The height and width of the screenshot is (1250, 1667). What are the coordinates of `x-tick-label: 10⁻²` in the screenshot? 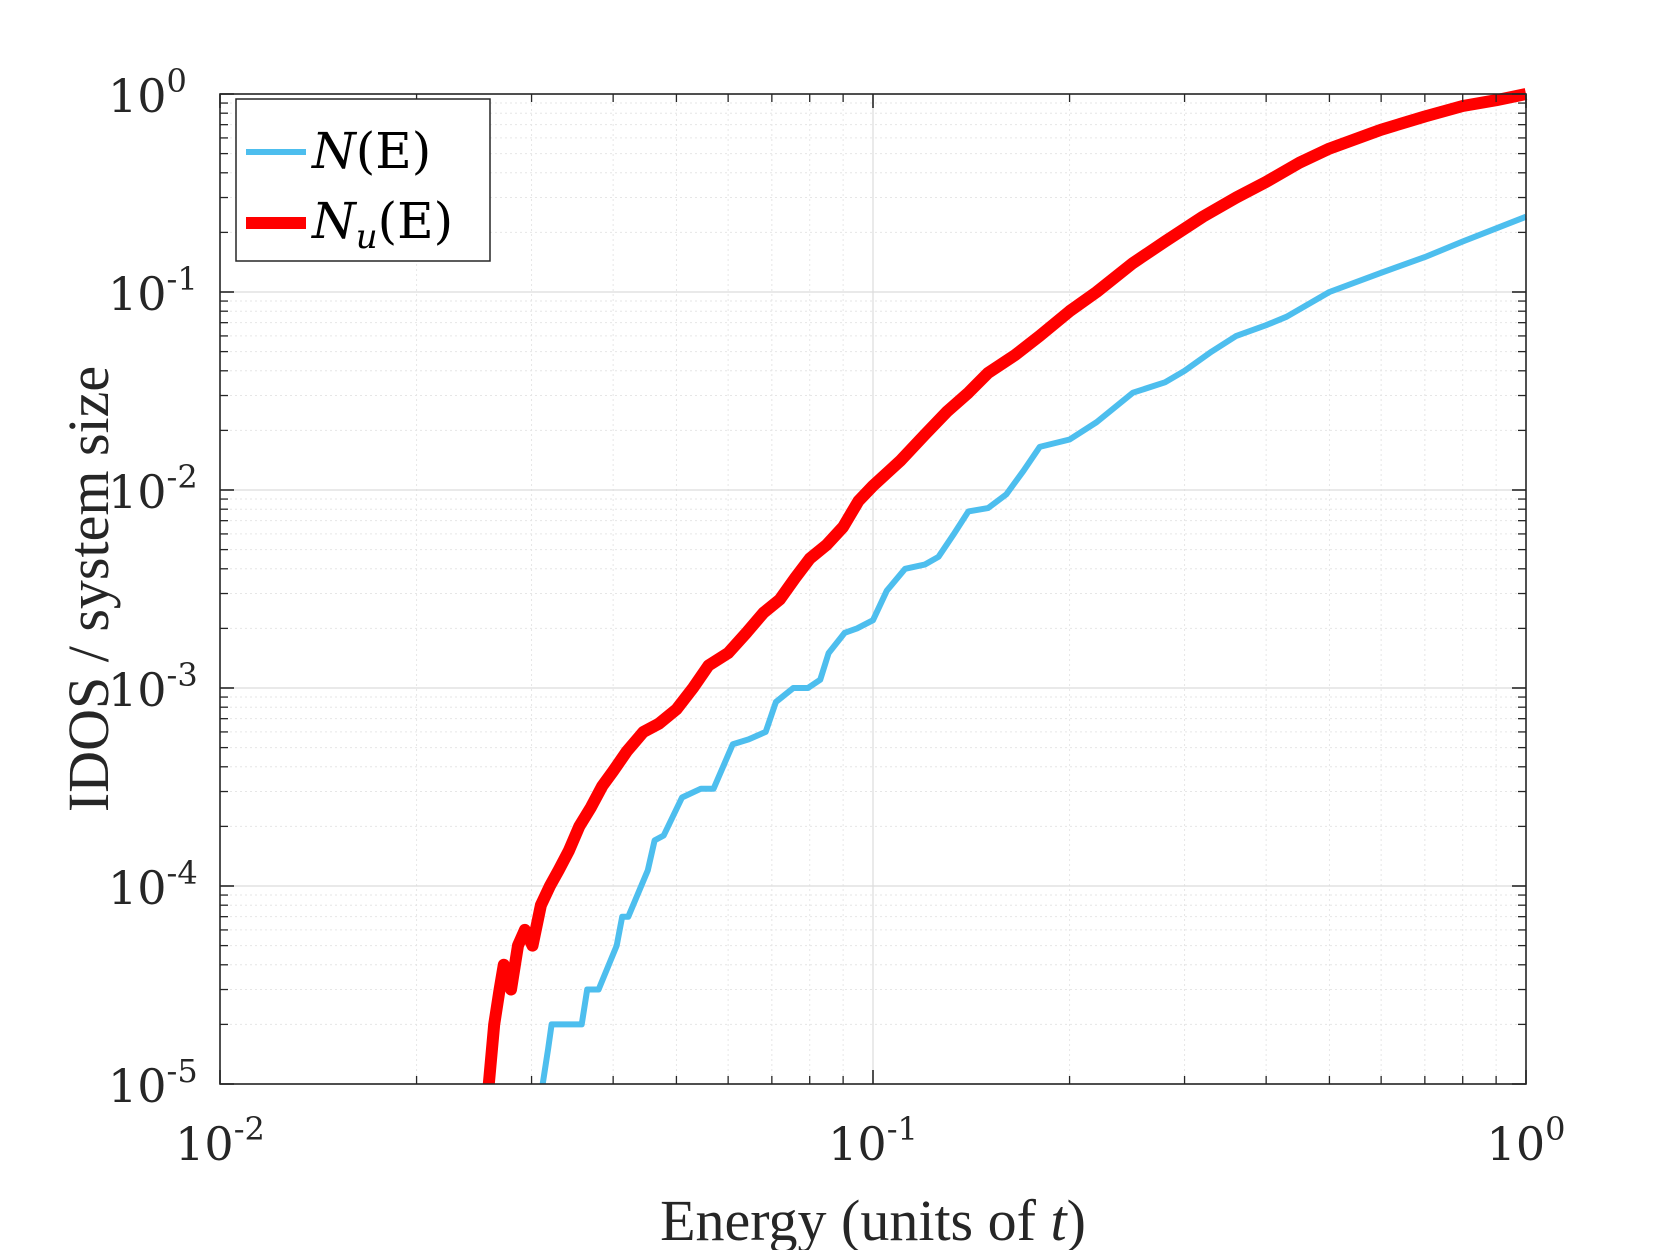 It's located at (220, 1140).